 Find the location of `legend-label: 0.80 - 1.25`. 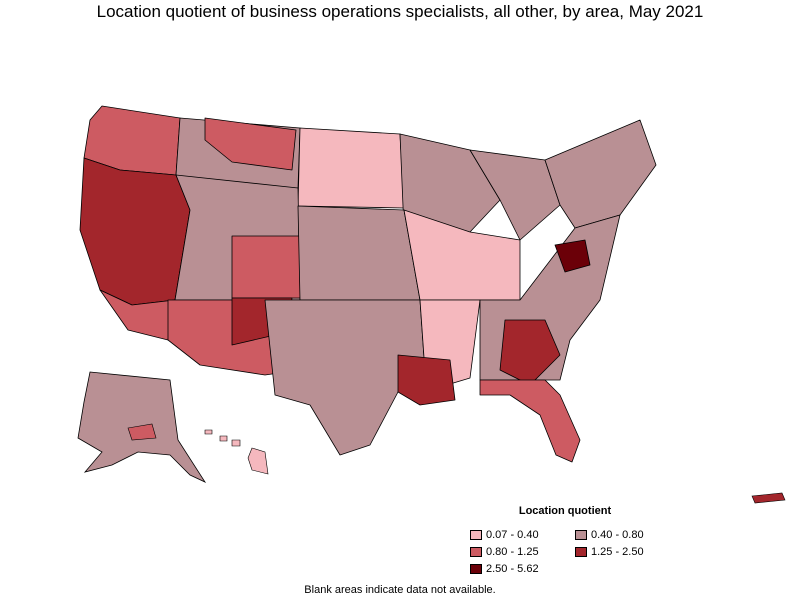

legend-label: 0.80 - 1.25 is located at coordinates (512, 551).